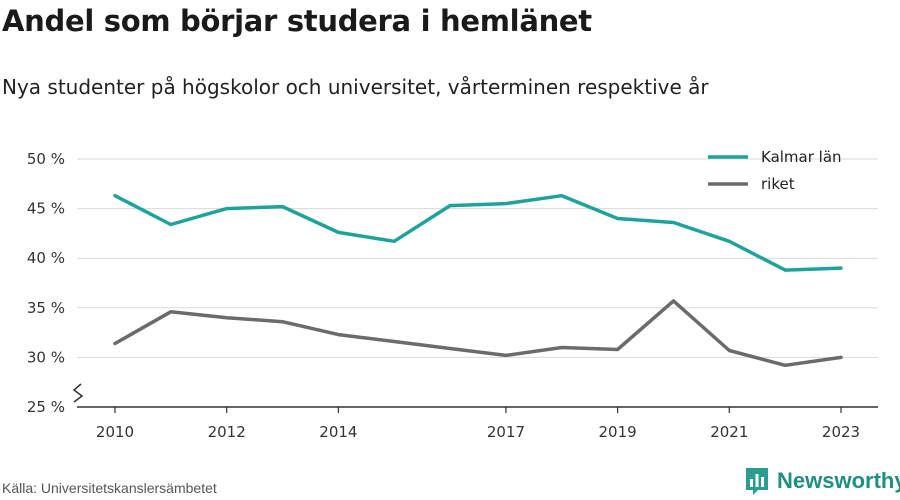 The height and width of the screenshot is (500, 900). Describe the element at coordinates (46, 258) in the screenshot. I see `y-tick-label-40: 40 %` at that location.